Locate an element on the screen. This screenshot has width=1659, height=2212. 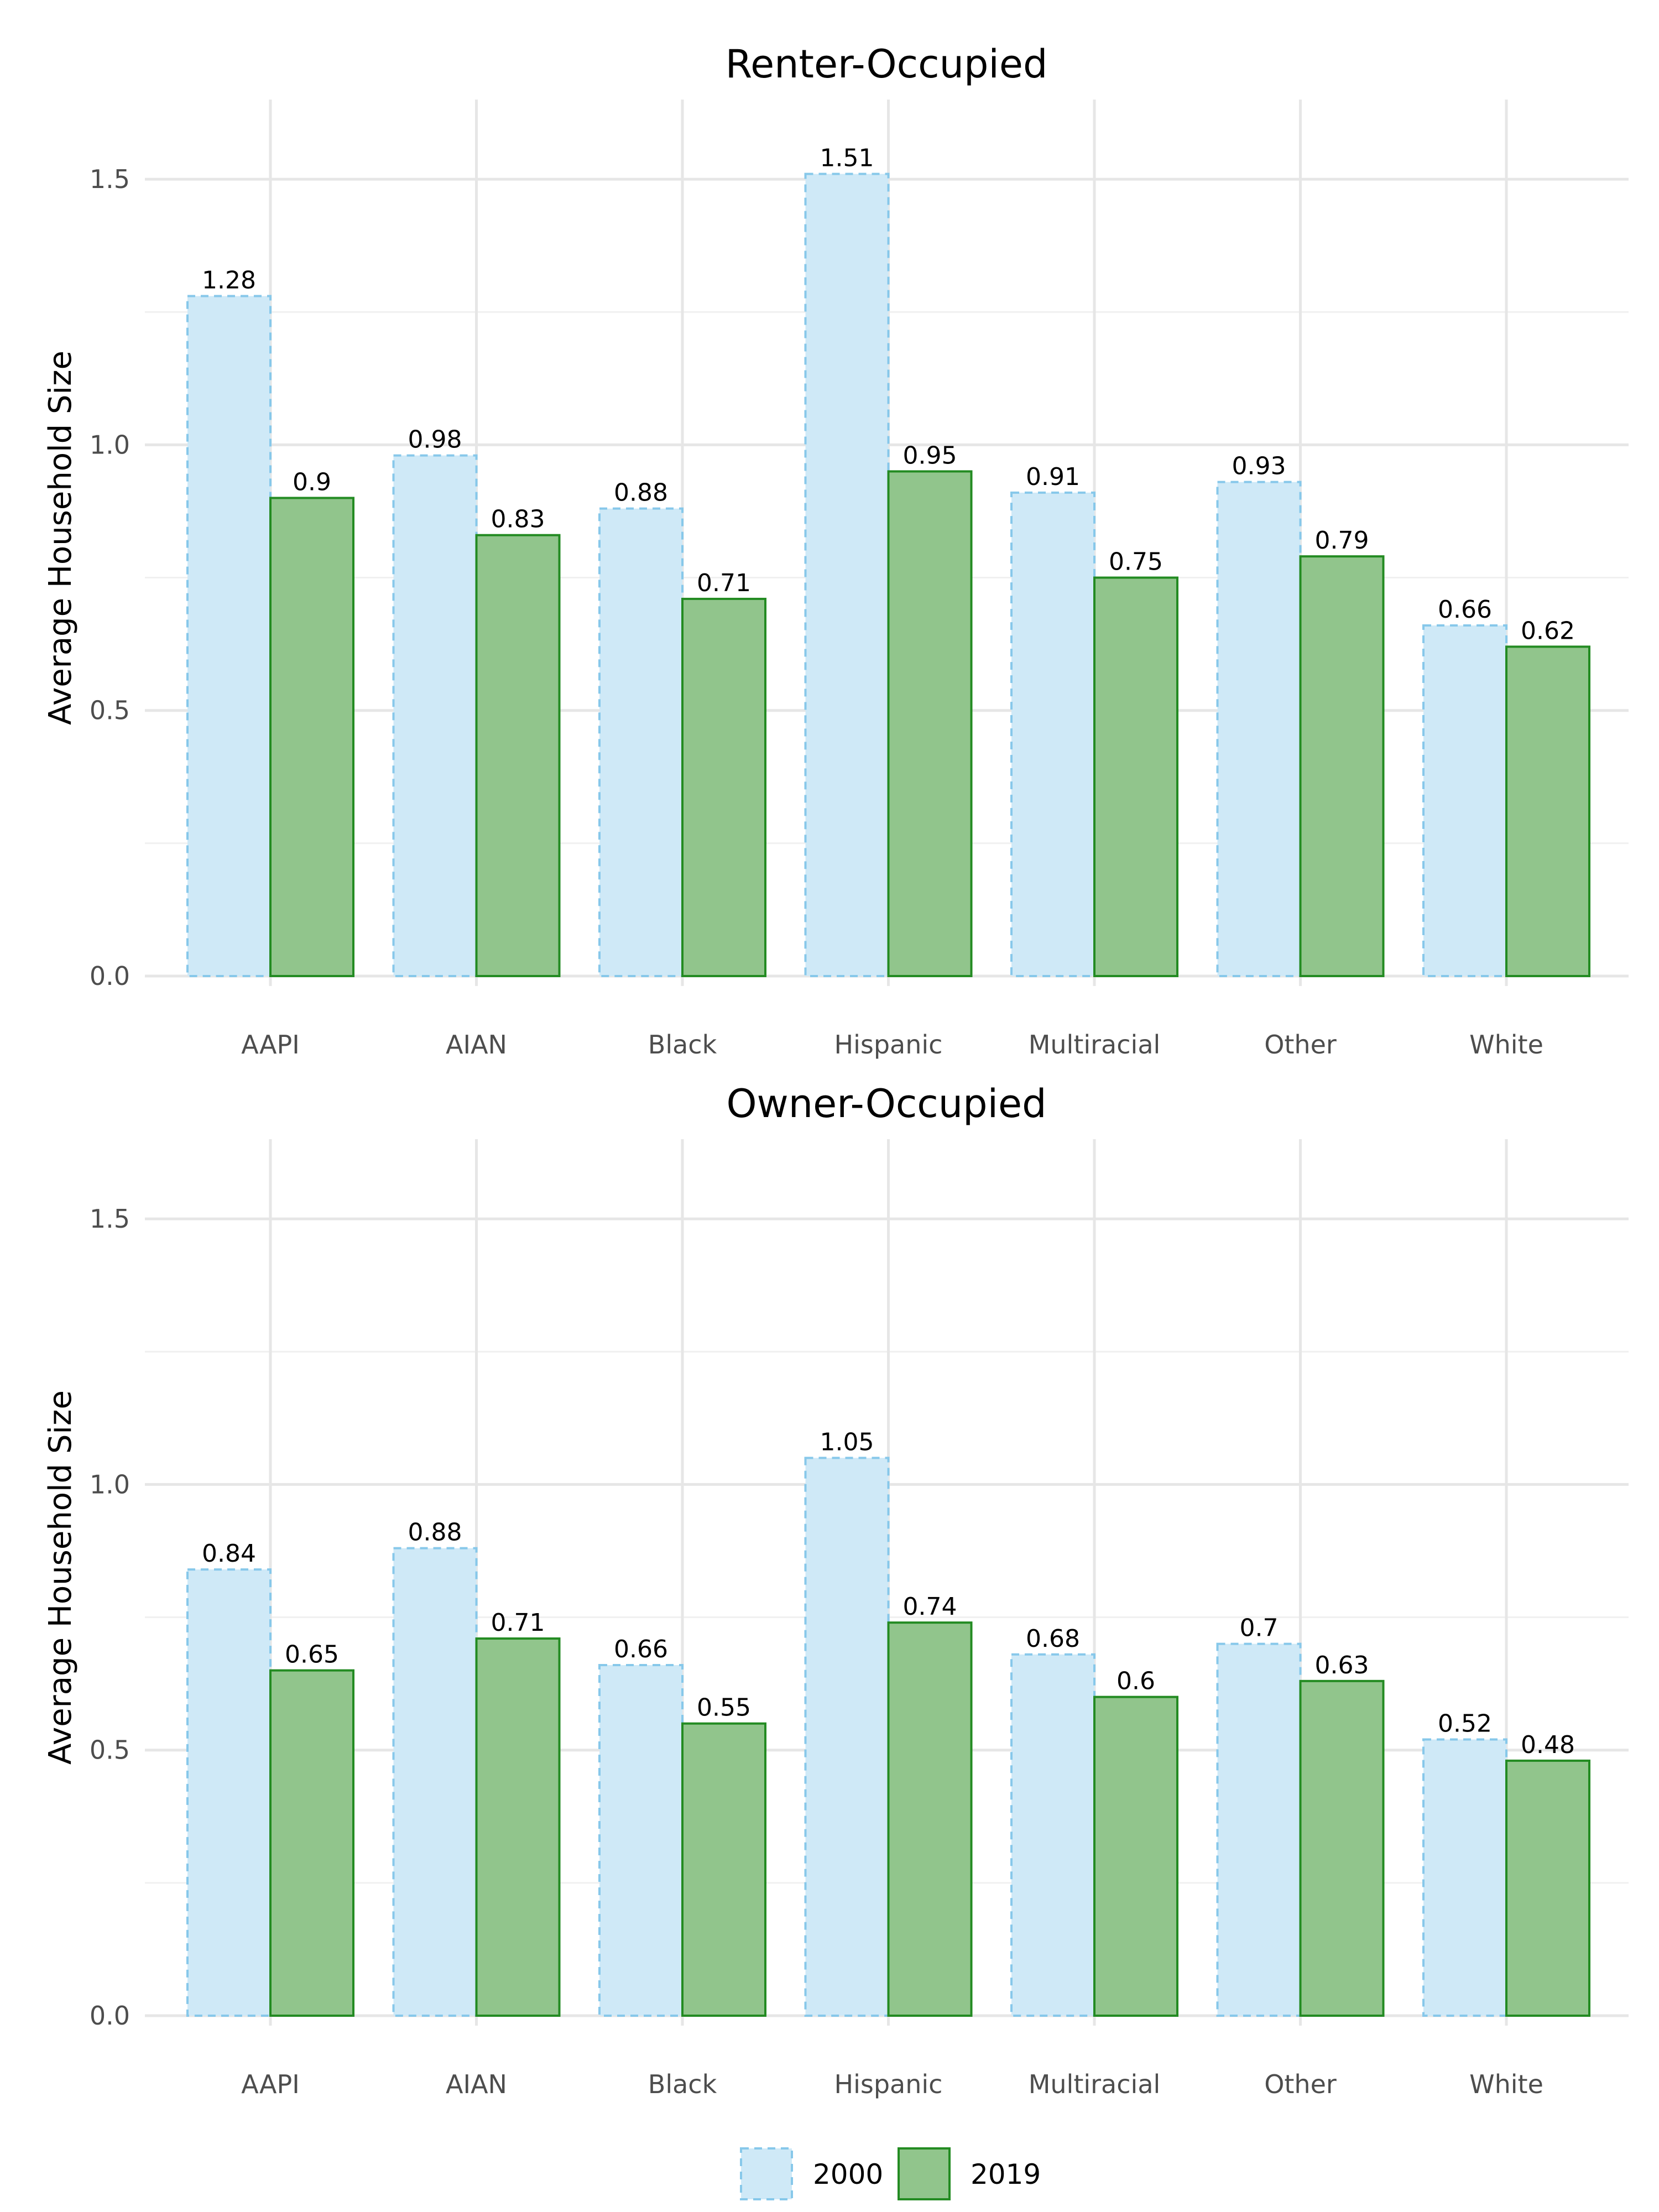
data-label-2019: 0.65 is located at coordinates (312, 1655).